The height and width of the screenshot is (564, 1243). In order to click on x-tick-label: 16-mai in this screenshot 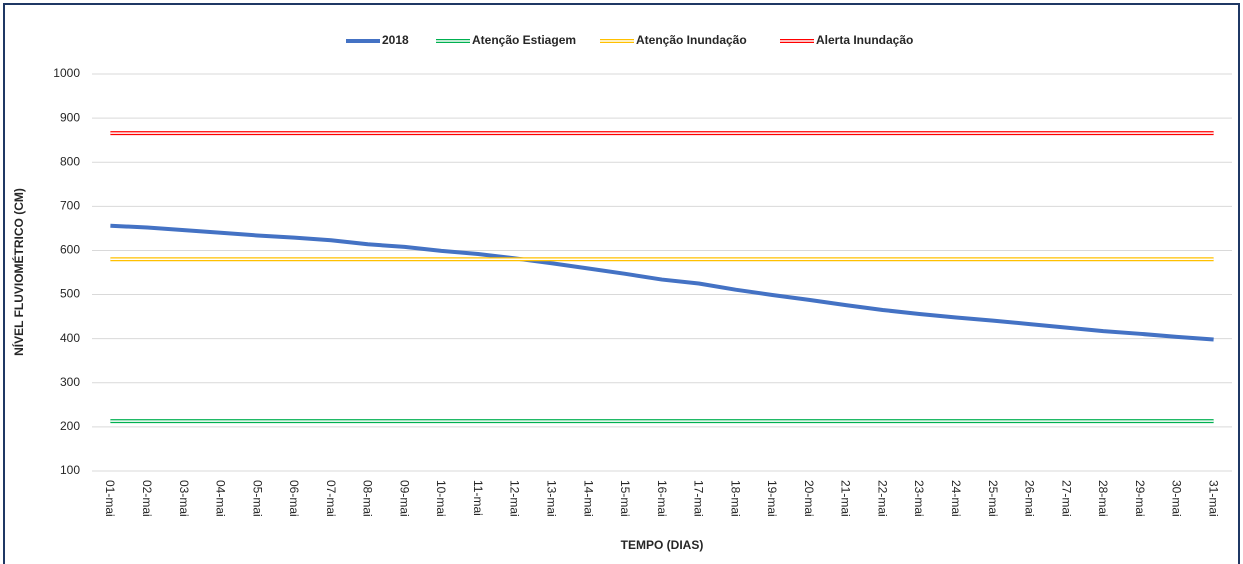, I will do `click(662, 498)`.